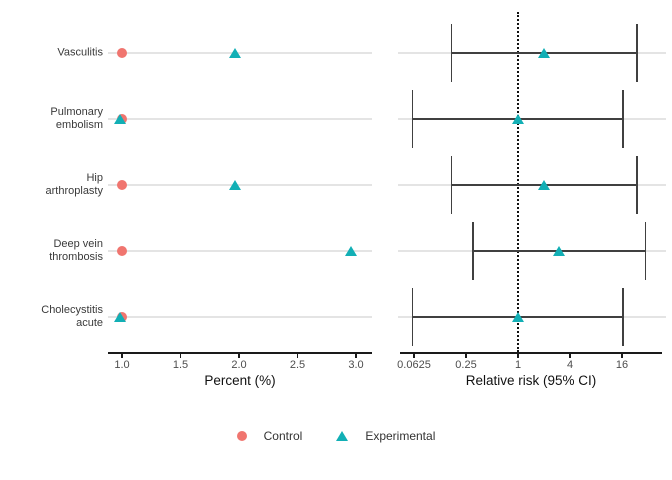 This screenshot has width=672, height=480. I want to click on x-tick-label: 1.5, so click(180, 365).